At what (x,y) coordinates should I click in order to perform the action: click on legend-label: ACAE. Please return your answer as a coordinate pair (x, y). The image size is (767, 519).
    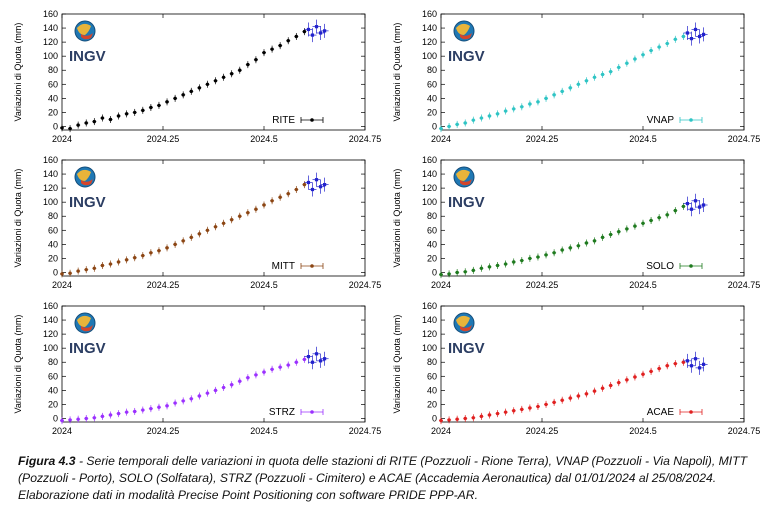
    Looking at the image, I should click on (661, 412).